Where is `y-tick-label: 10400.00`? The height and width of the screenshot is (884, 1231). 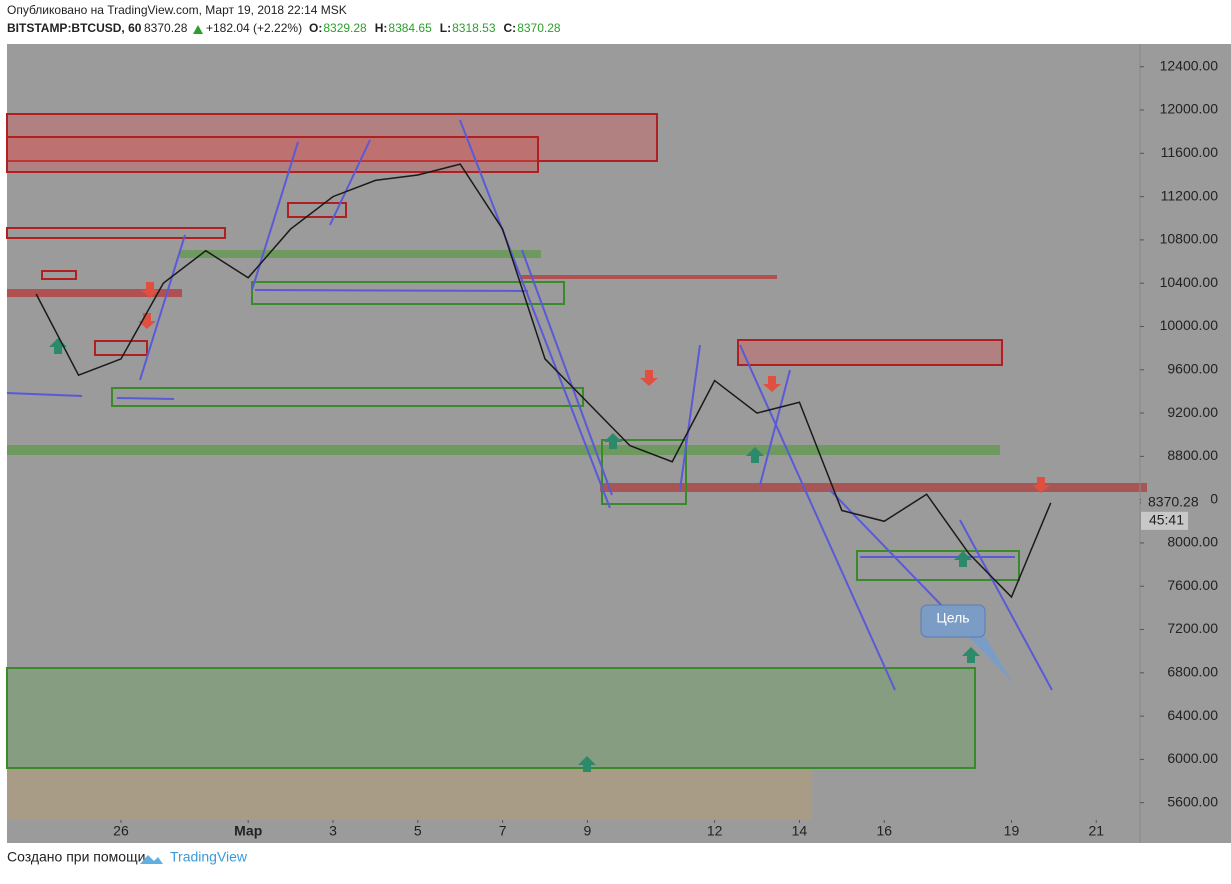
y-tick-label: 10400.00 is located at coordinates (1189, 282).